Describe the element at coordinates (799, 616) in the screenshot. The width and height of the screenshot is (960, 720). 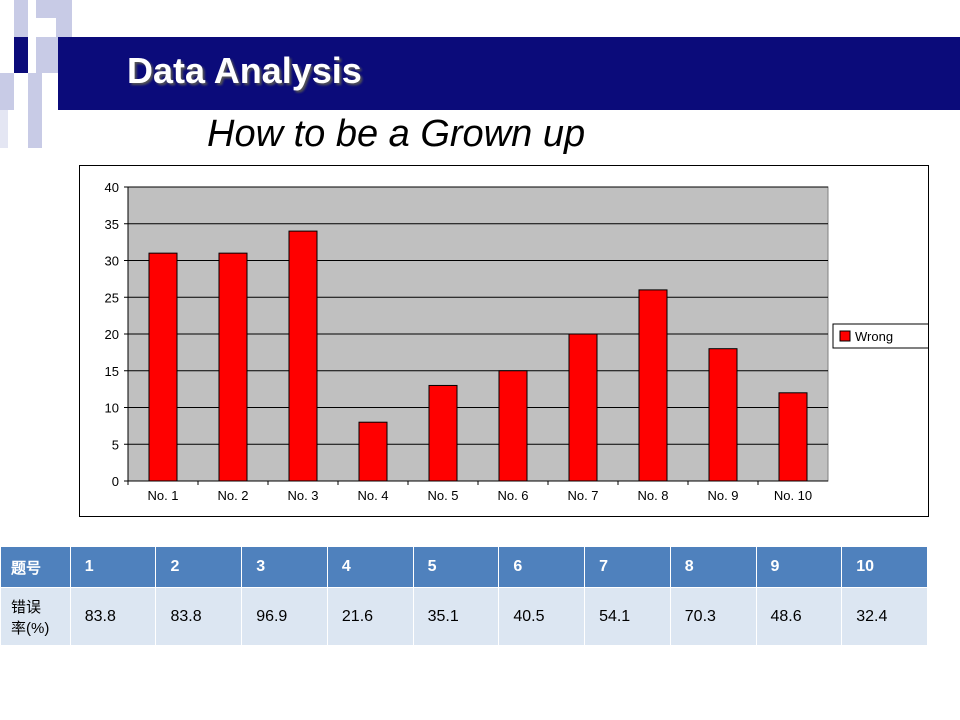
I see `table-cell: 48.6` at that location.